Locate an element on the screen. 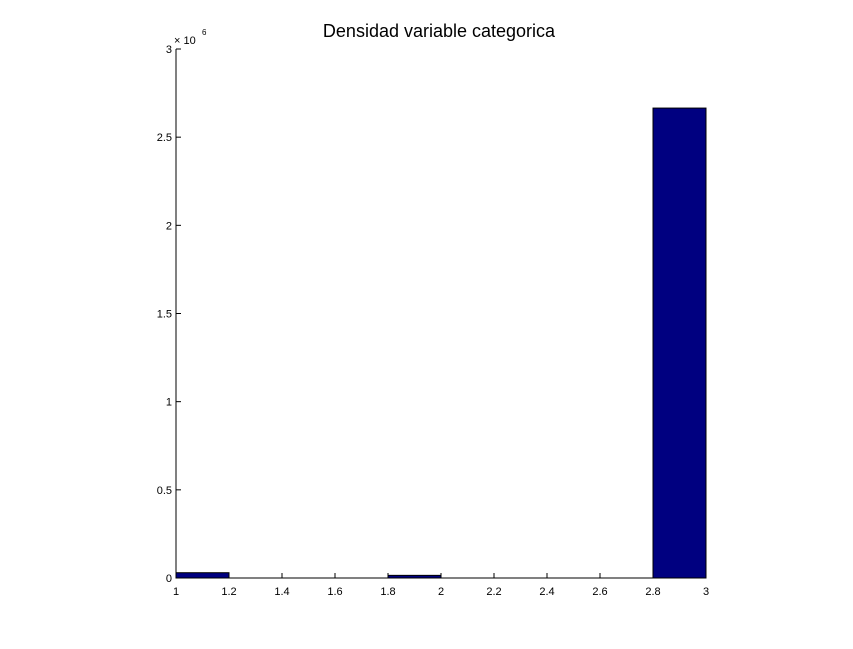 Image resolution: width=853 pixels, height=649 pixels. x-tick-label: 3 is located at coordinates (706, 592).